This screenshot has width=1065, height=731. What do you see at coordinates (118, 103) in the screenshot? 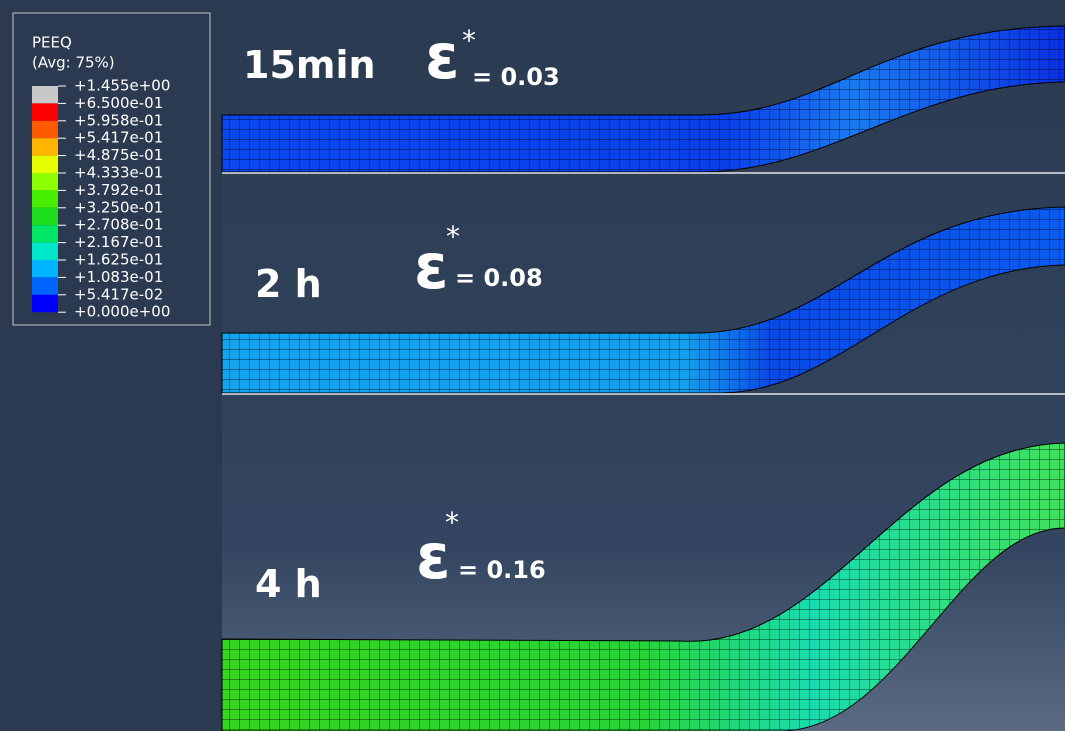
I see `legend-label: +6.500e-01` at bounding box center [118, 103].